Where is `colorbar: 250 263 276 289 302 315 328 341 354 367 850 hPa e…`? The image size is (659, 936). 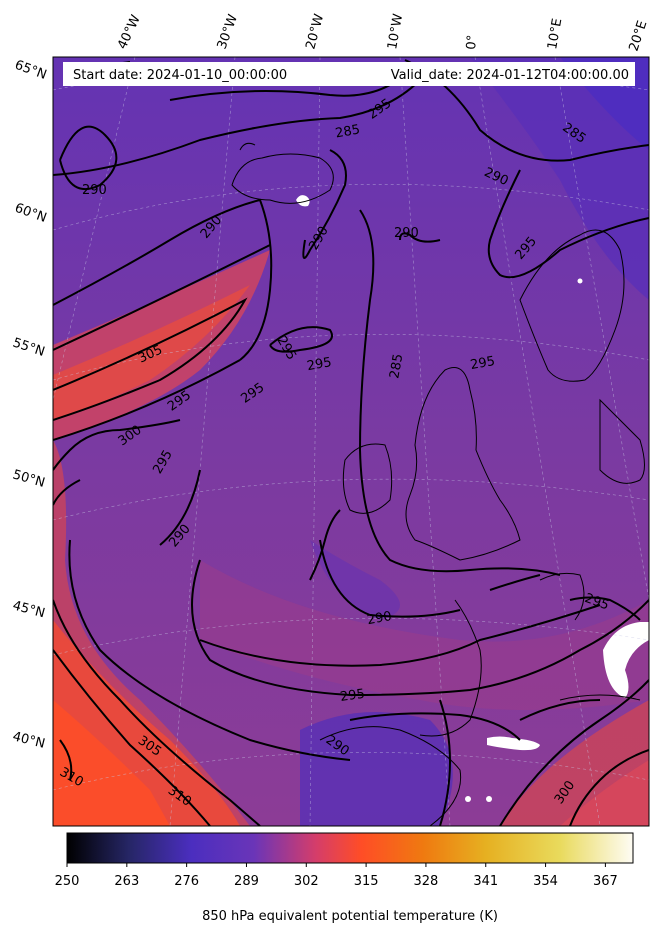 colorbar: 250 263 276 289 302 315 328 341 354 367 850 hPa e… is located at coordinates (344, 878).